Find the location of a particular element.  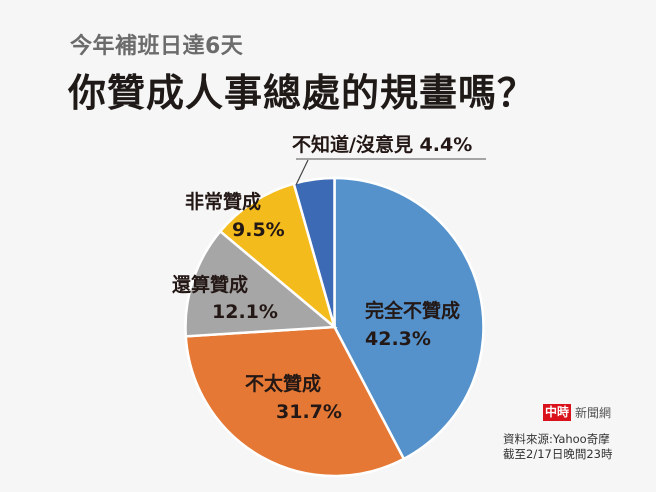

chart-title: 你贊成人事總處的規畫嗎？ is located at coordinates (302, 93).